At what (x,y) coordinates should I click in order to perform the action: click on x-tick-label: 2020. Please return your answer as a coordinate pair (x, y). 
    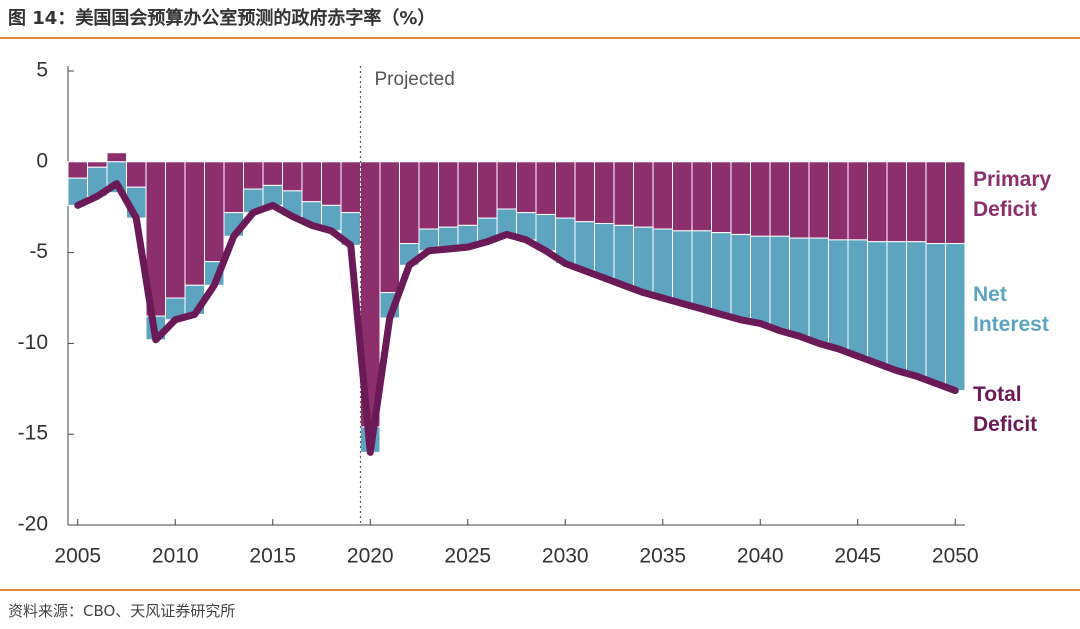
    Looking at the image, I should click on (370, 556).